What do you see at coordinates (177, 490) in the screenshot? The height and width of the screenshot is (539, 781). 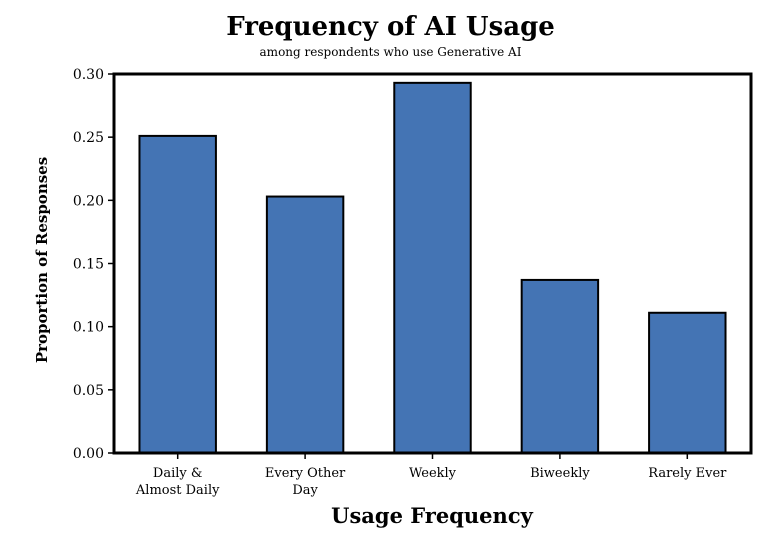 I see `x-tick-label: Almost Daily` at bounding box center [177, 490].